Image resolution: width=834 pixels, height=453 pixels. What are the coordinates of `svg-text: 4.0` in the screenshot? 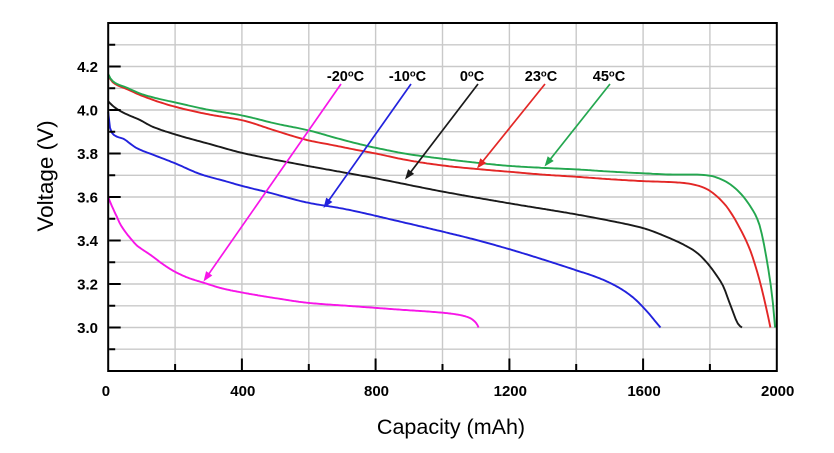 It's located at (87, 110).